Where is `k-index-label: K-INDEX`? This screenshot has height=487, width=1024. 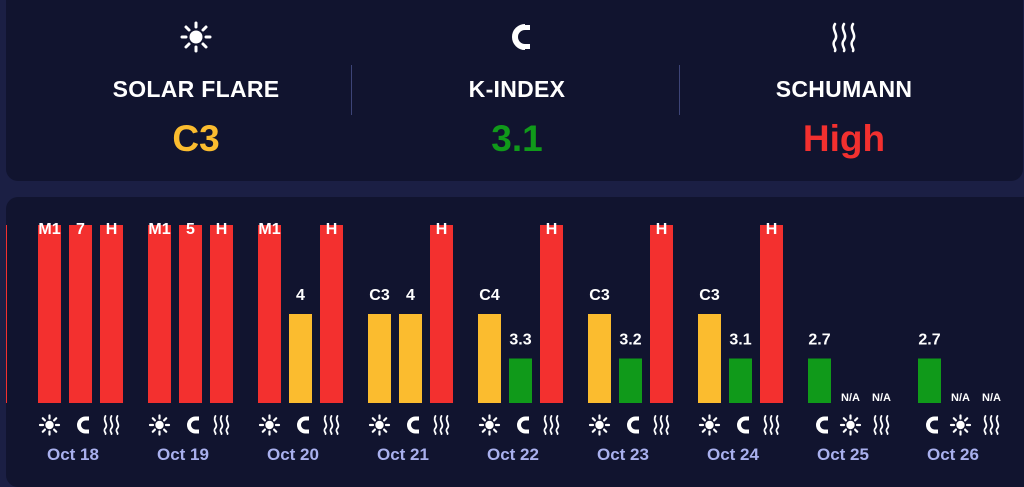 k-index-label: K-INDEX is located at coordinates (517, 89).